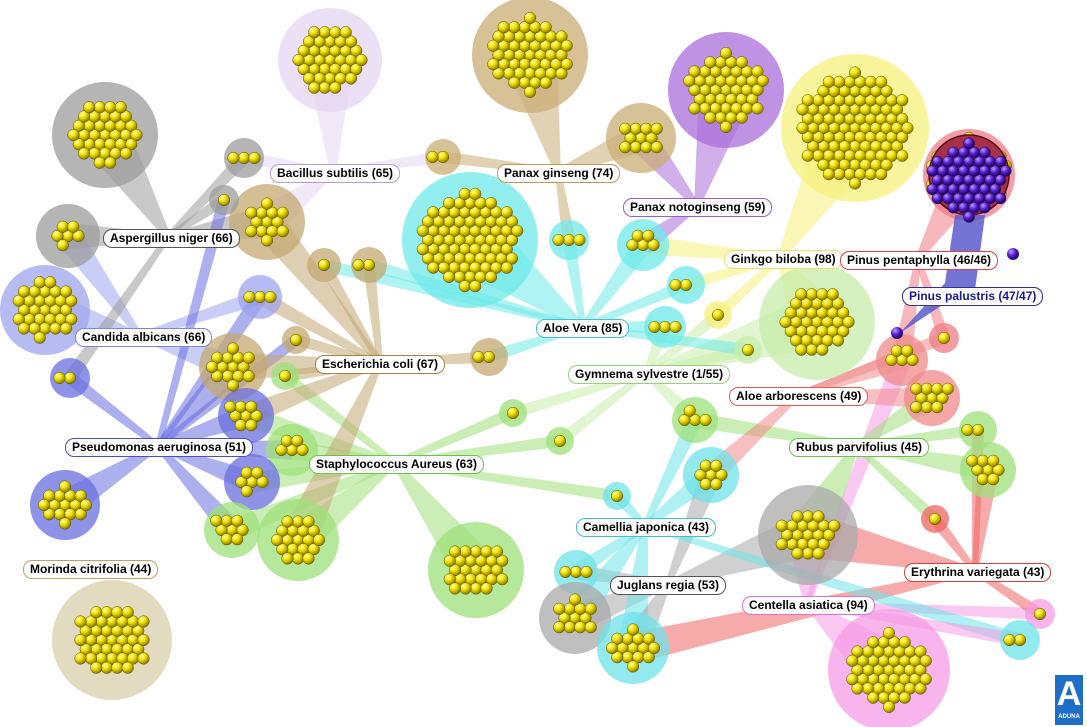 The width and height of the screenshot is (1087, 727). What do you see at coordinates (859, 447) in the screenshot?
I see `label-rubus-parvifolius: Rubus parvifolius (45)` at bounding box center [859, 447].